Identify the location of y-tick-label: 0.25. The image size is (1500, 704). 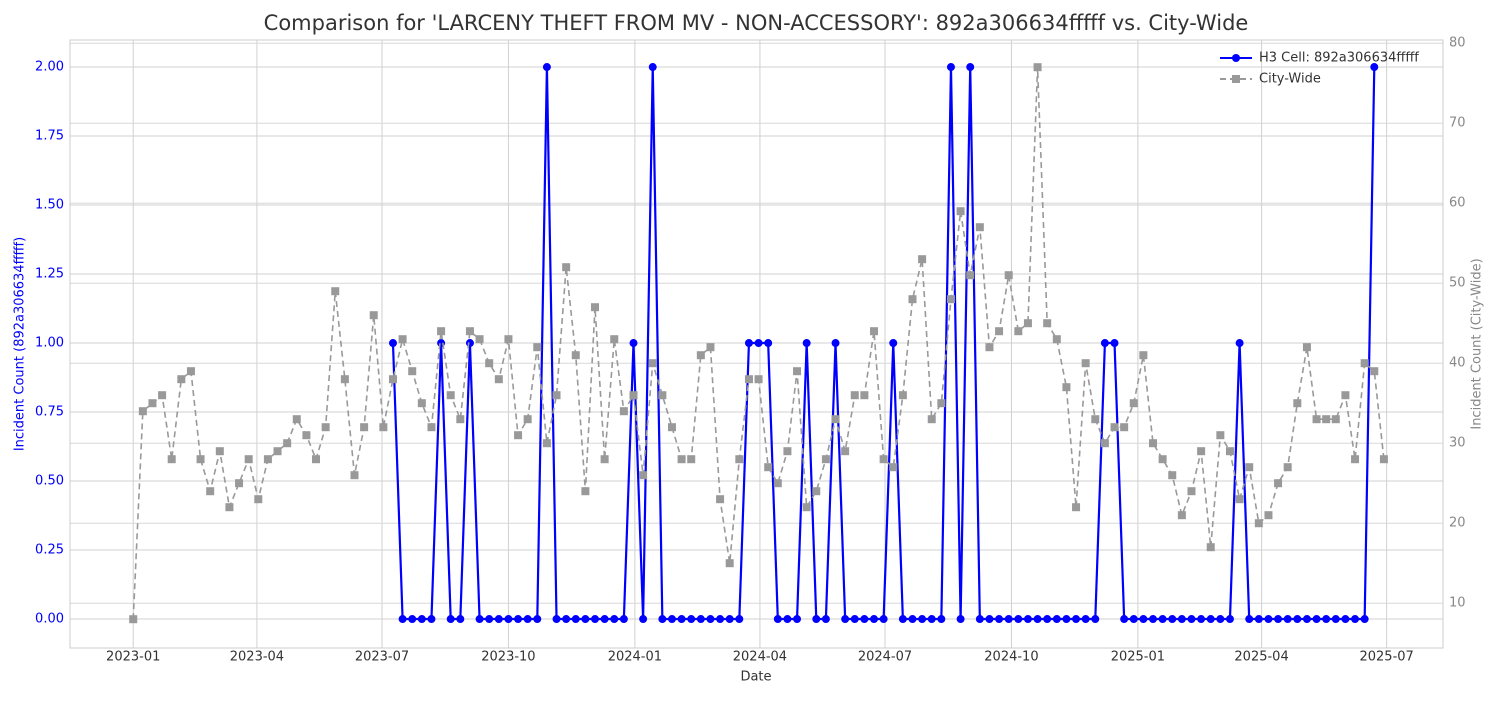
(49, 550).